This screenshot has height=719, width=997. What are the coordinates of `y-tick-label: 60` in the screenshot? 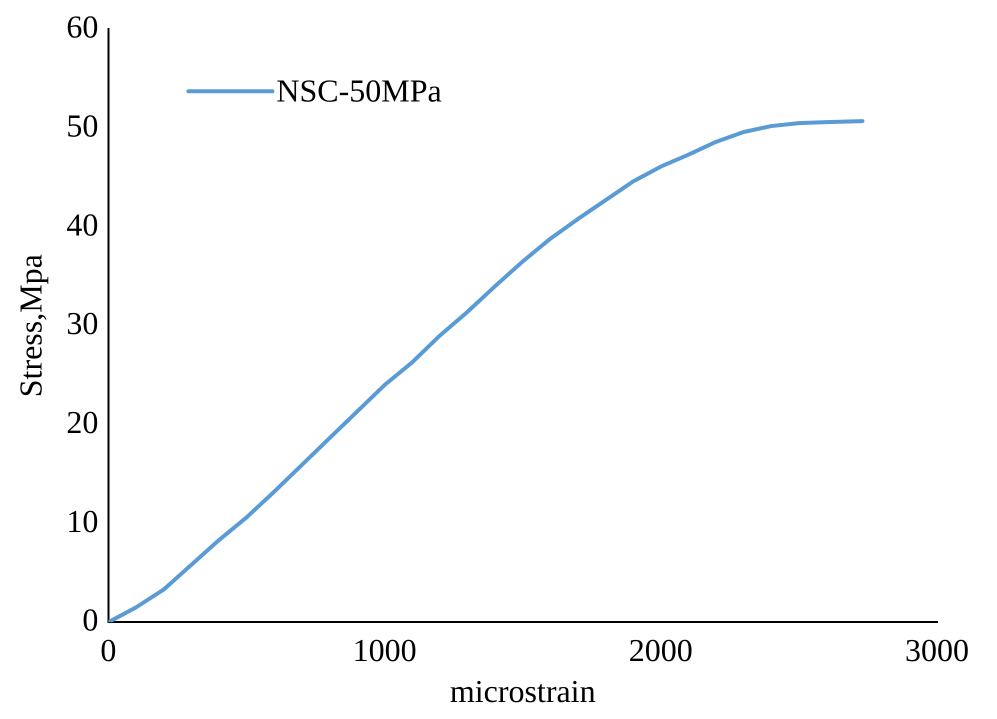 It's located at (82, 26).